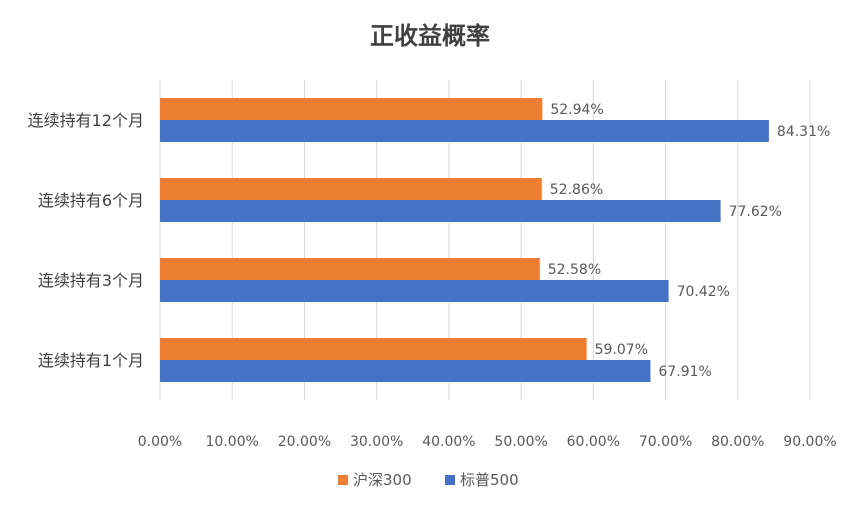  Describe the element at coordinates (809, 442) in the screenshot. I see `x-tick-label: 90.00%` at that location.